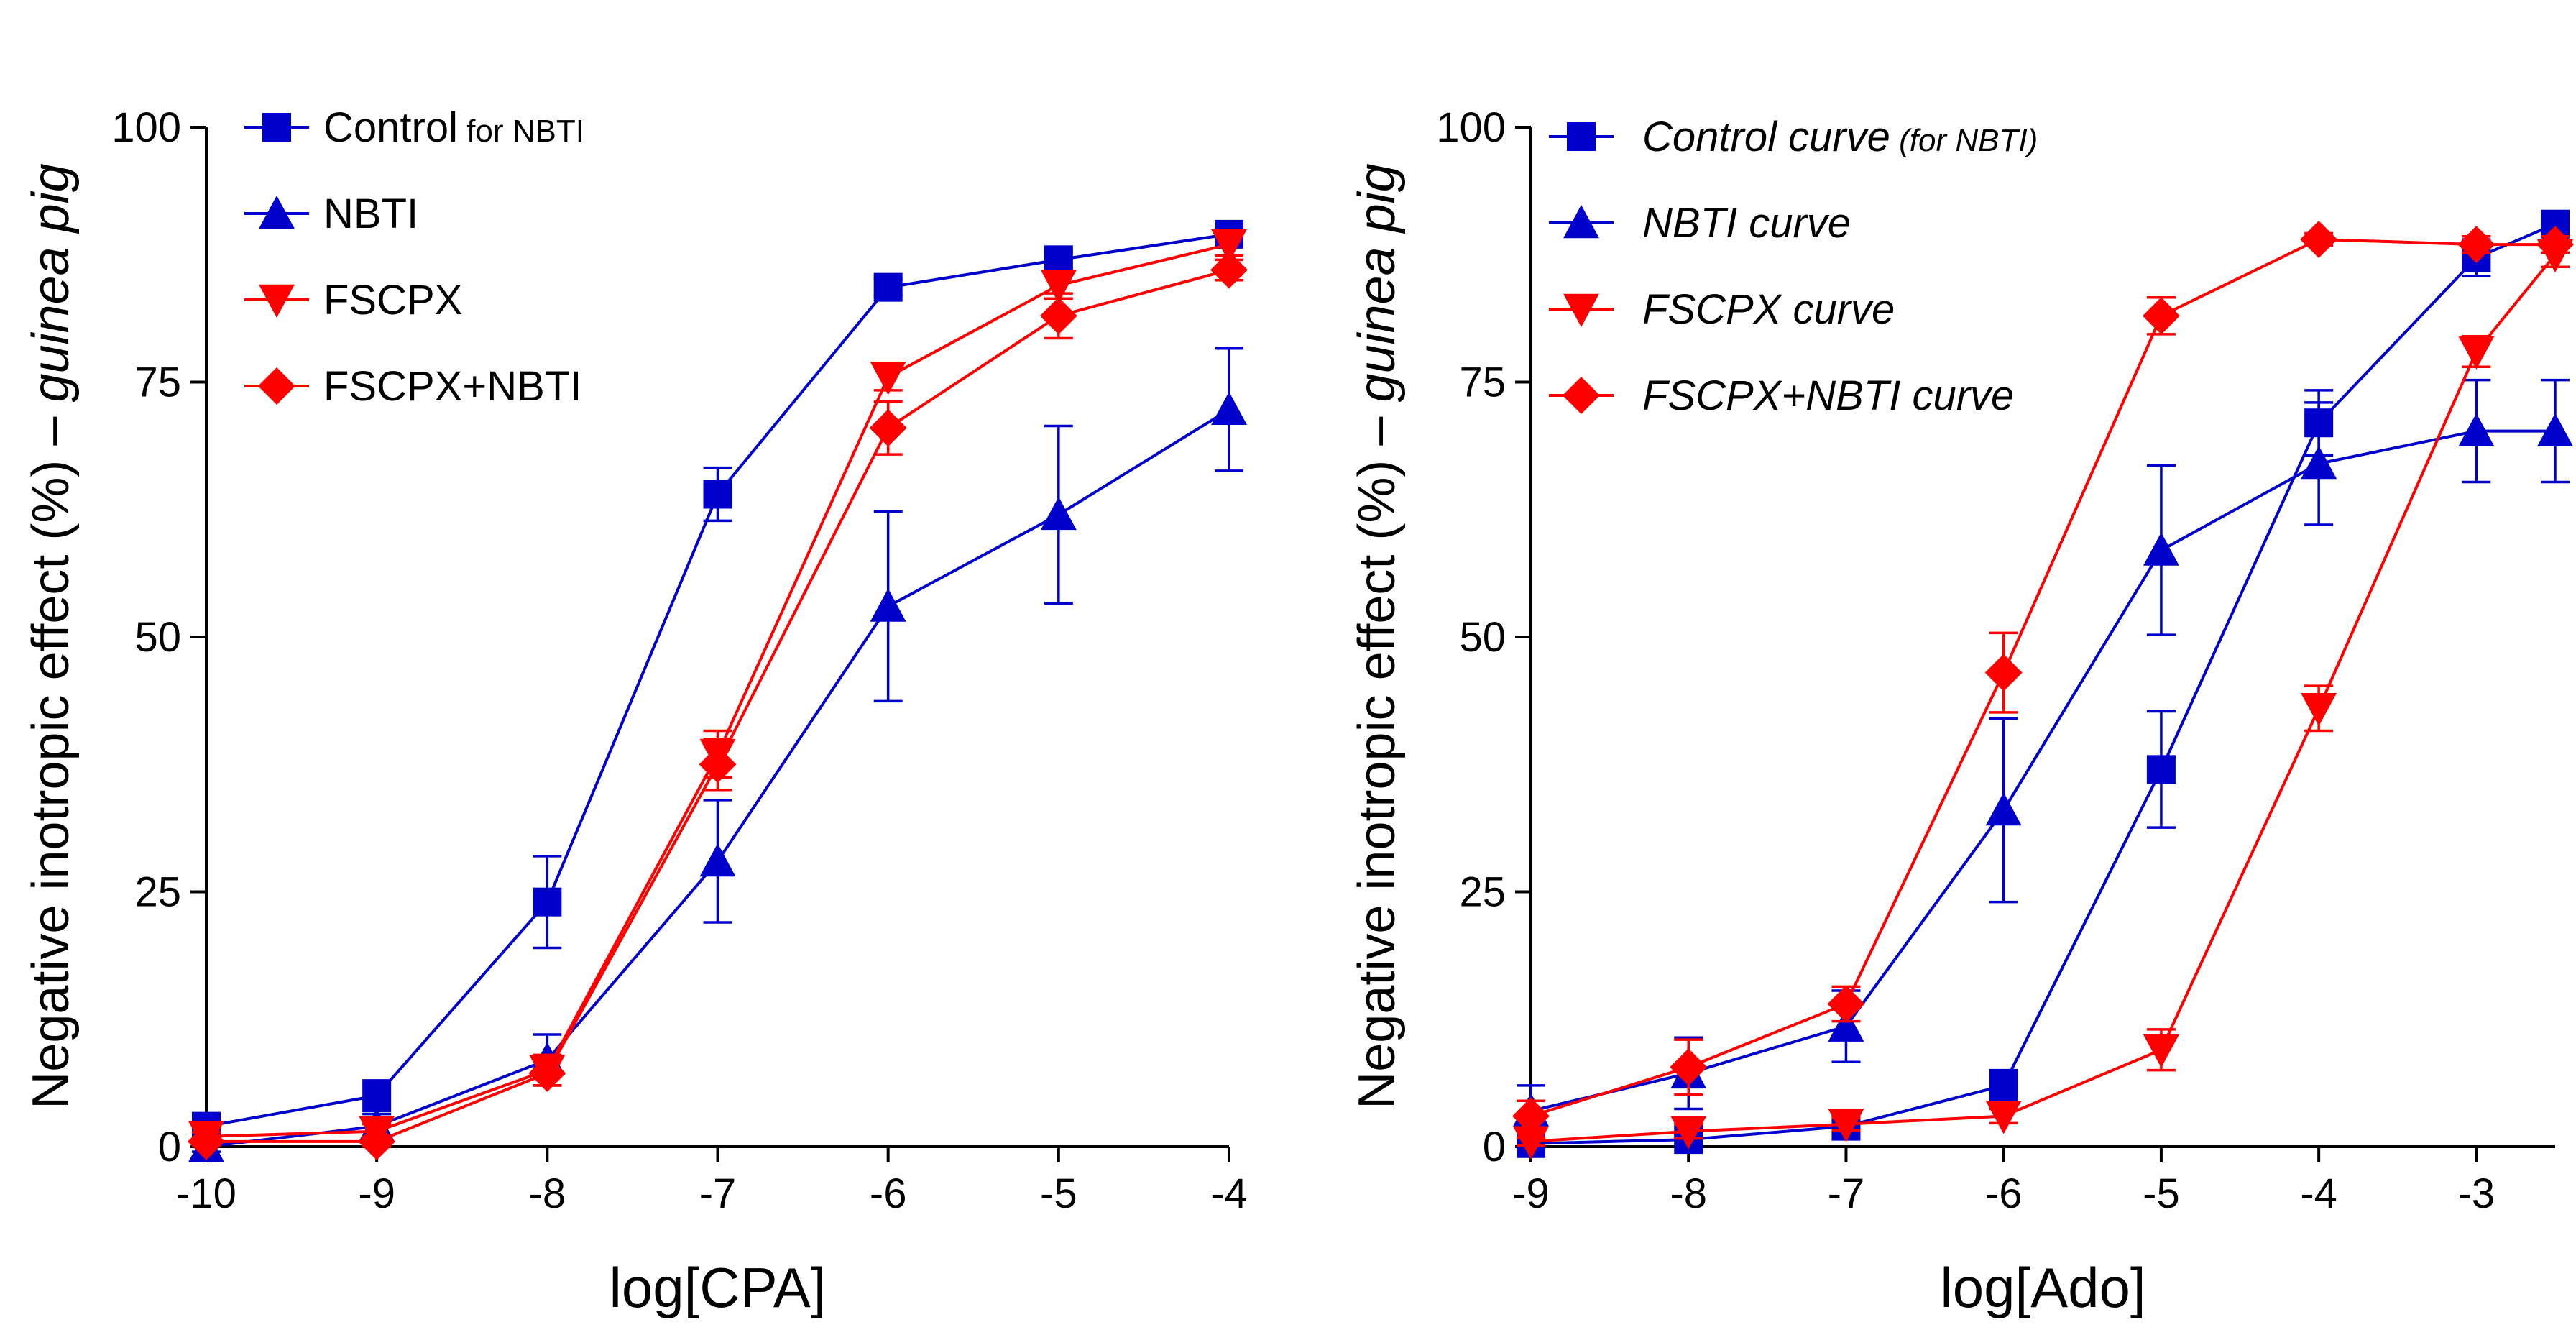 The height and width of the screenshot is (1335, 2576). I want to click on legend-label: NBTI curve, so click(1746, 223).